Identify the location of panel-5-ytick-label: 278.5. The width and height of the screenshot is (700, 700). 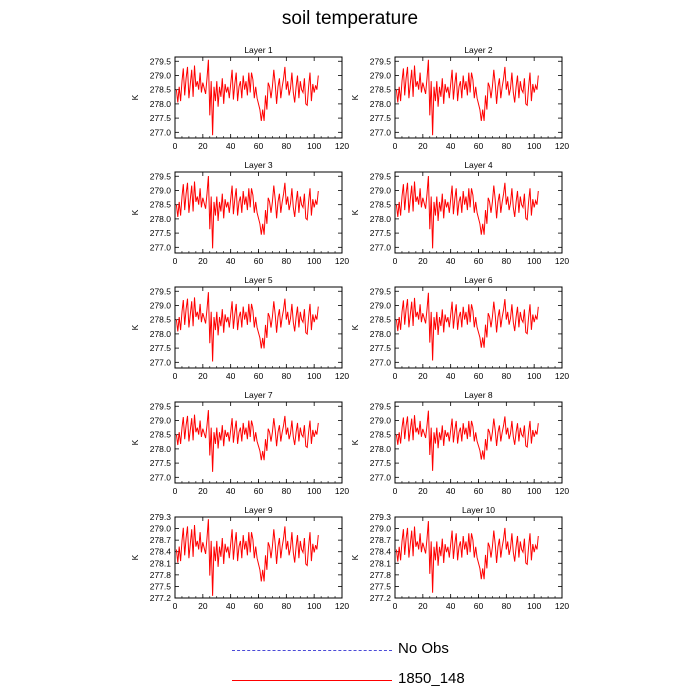
(161, 320).